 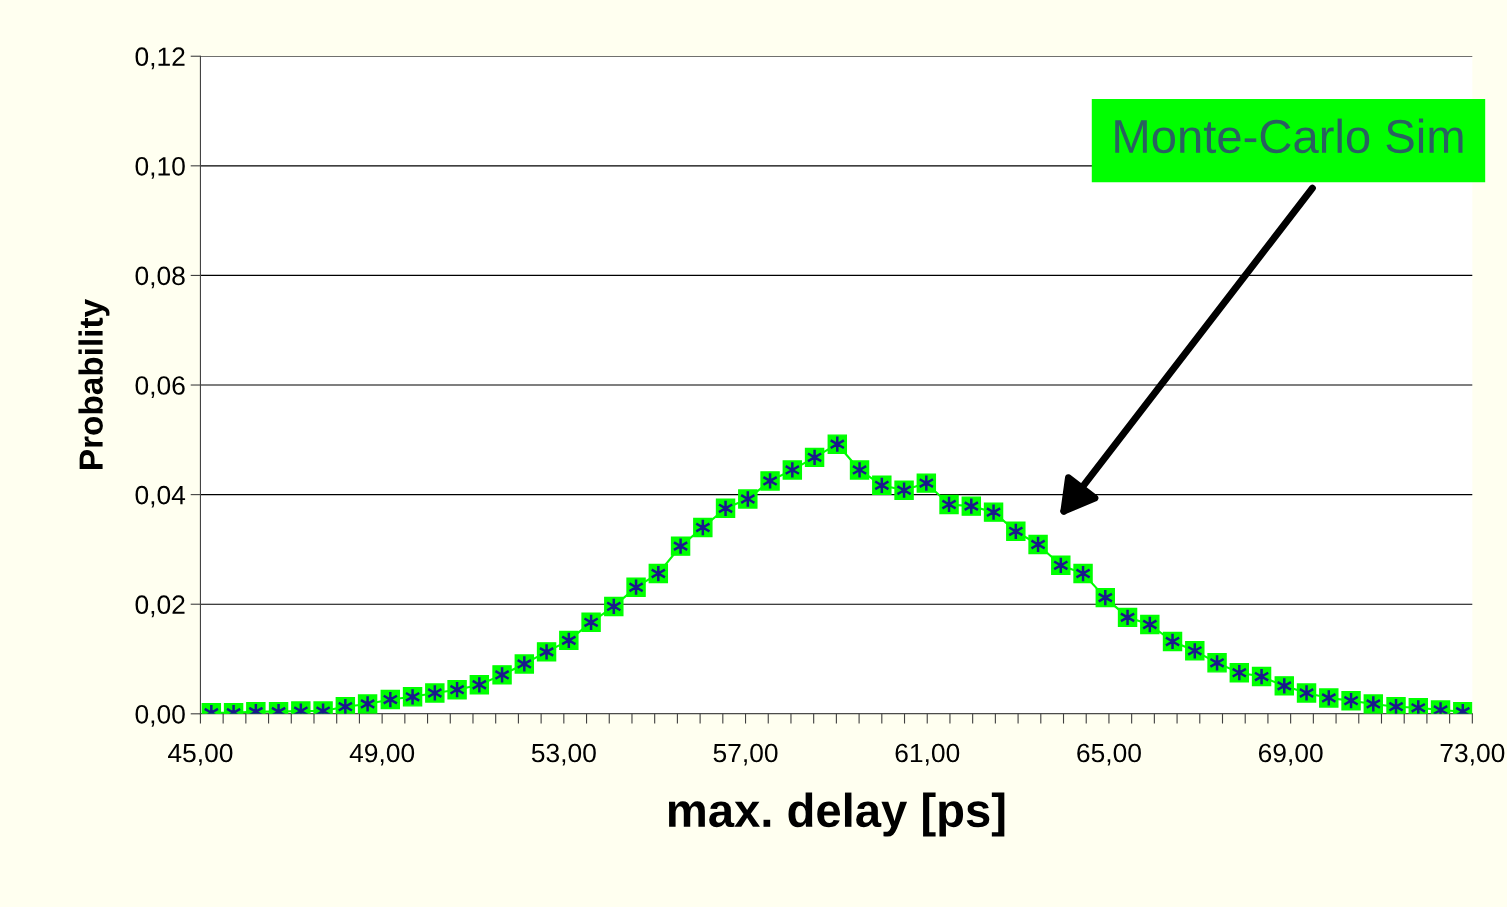 What do you see at coordinates (160, 496) in the screenshot?
I see `y-tick-label: 0,04` at bounding box center [160, 496].